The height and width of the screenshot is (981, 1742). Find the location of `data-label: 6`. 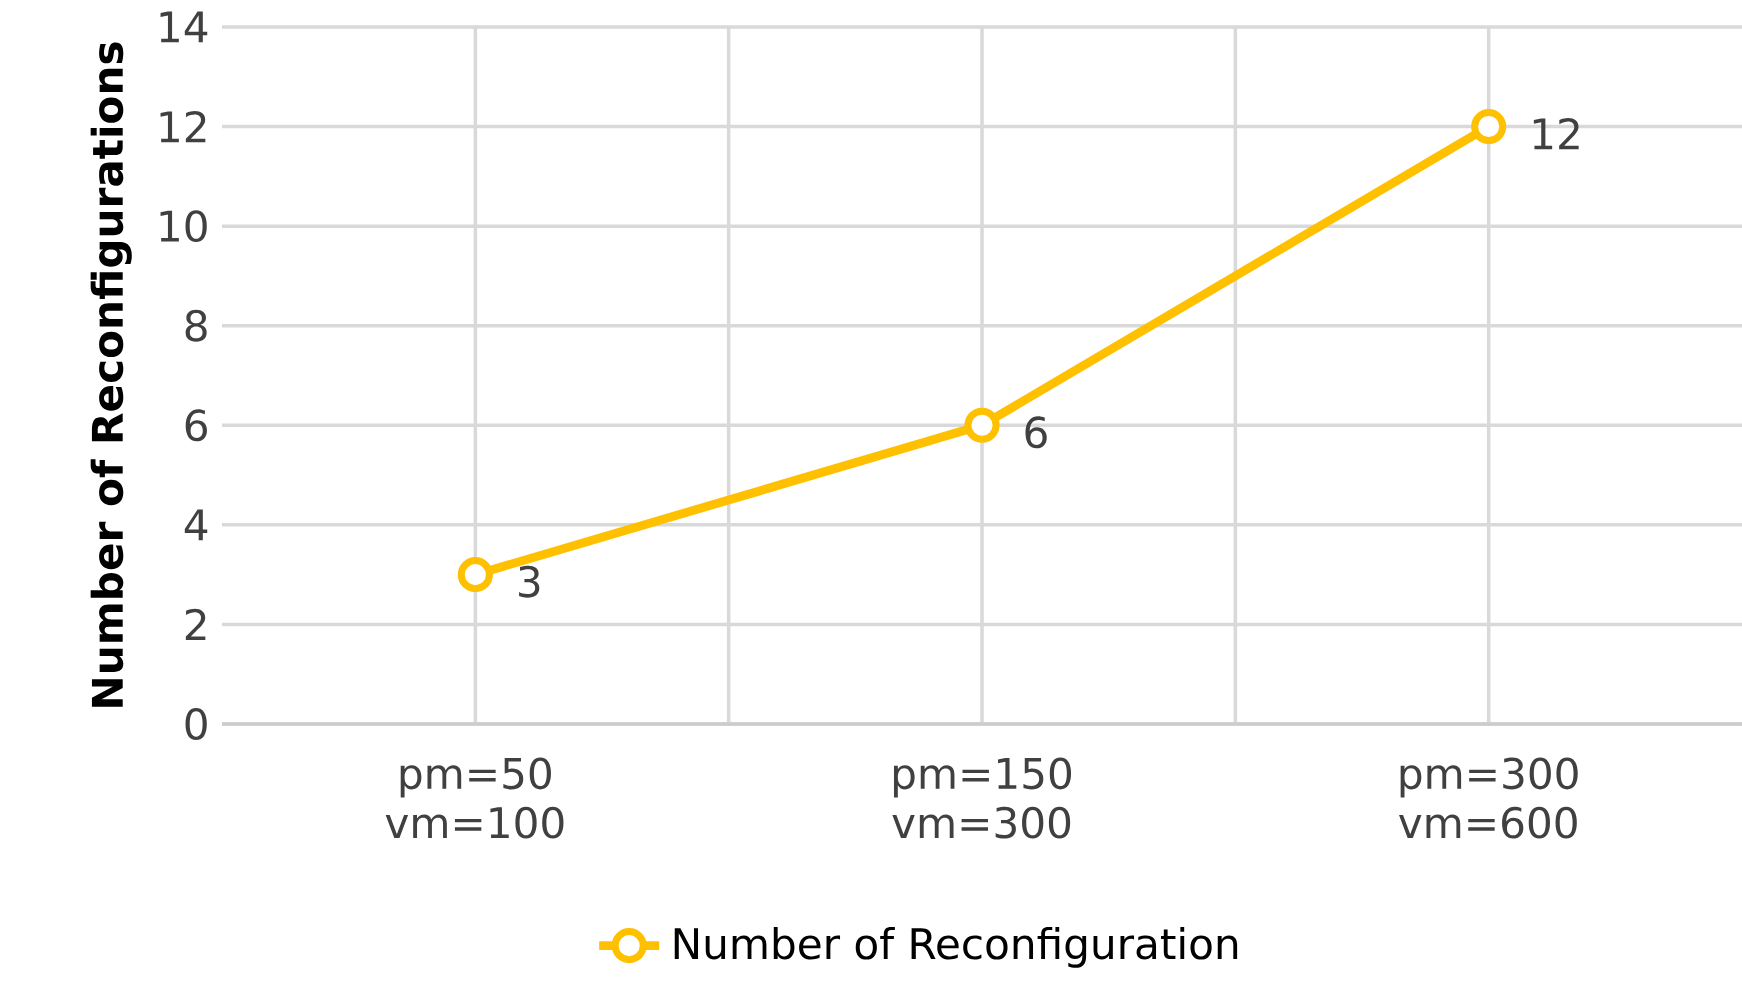

data-label: 6 is located at coordinates (1036, 432).